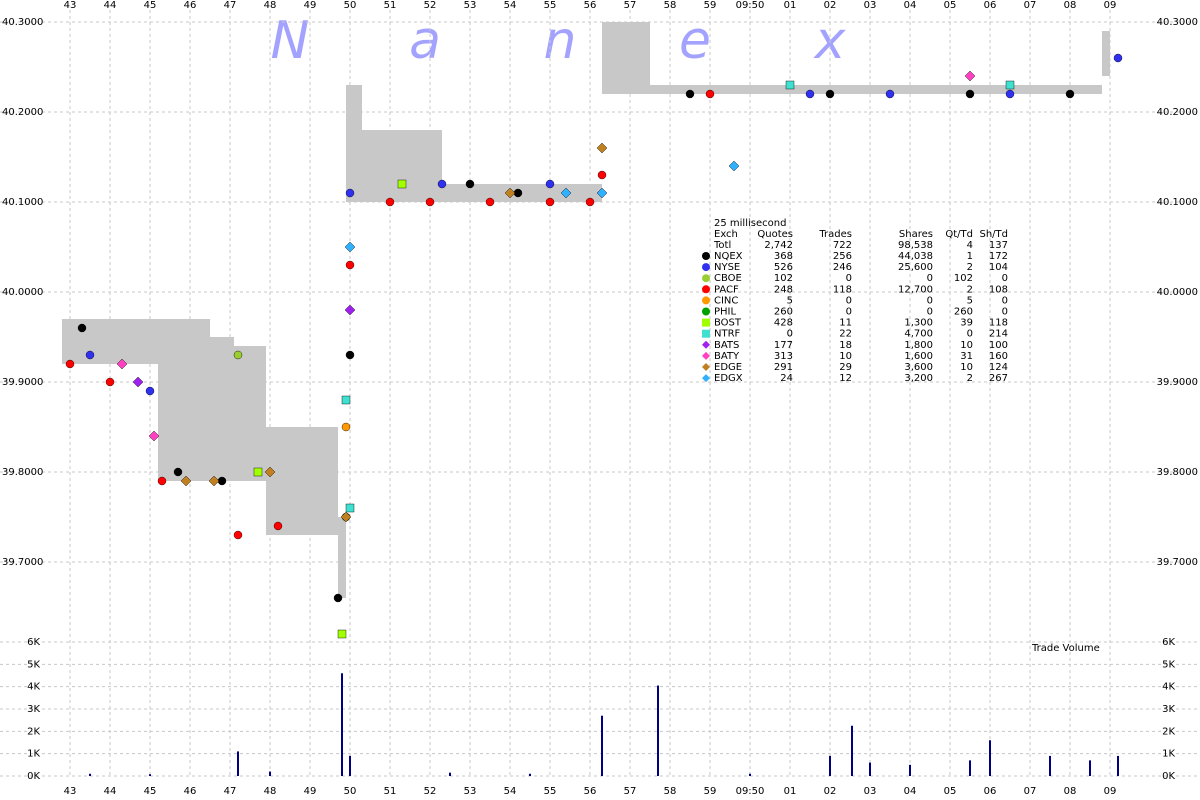 Image resolution: width=1200 pixels, height=800 pixels. I want to click on legend-stat: 29, so click(845, 367).